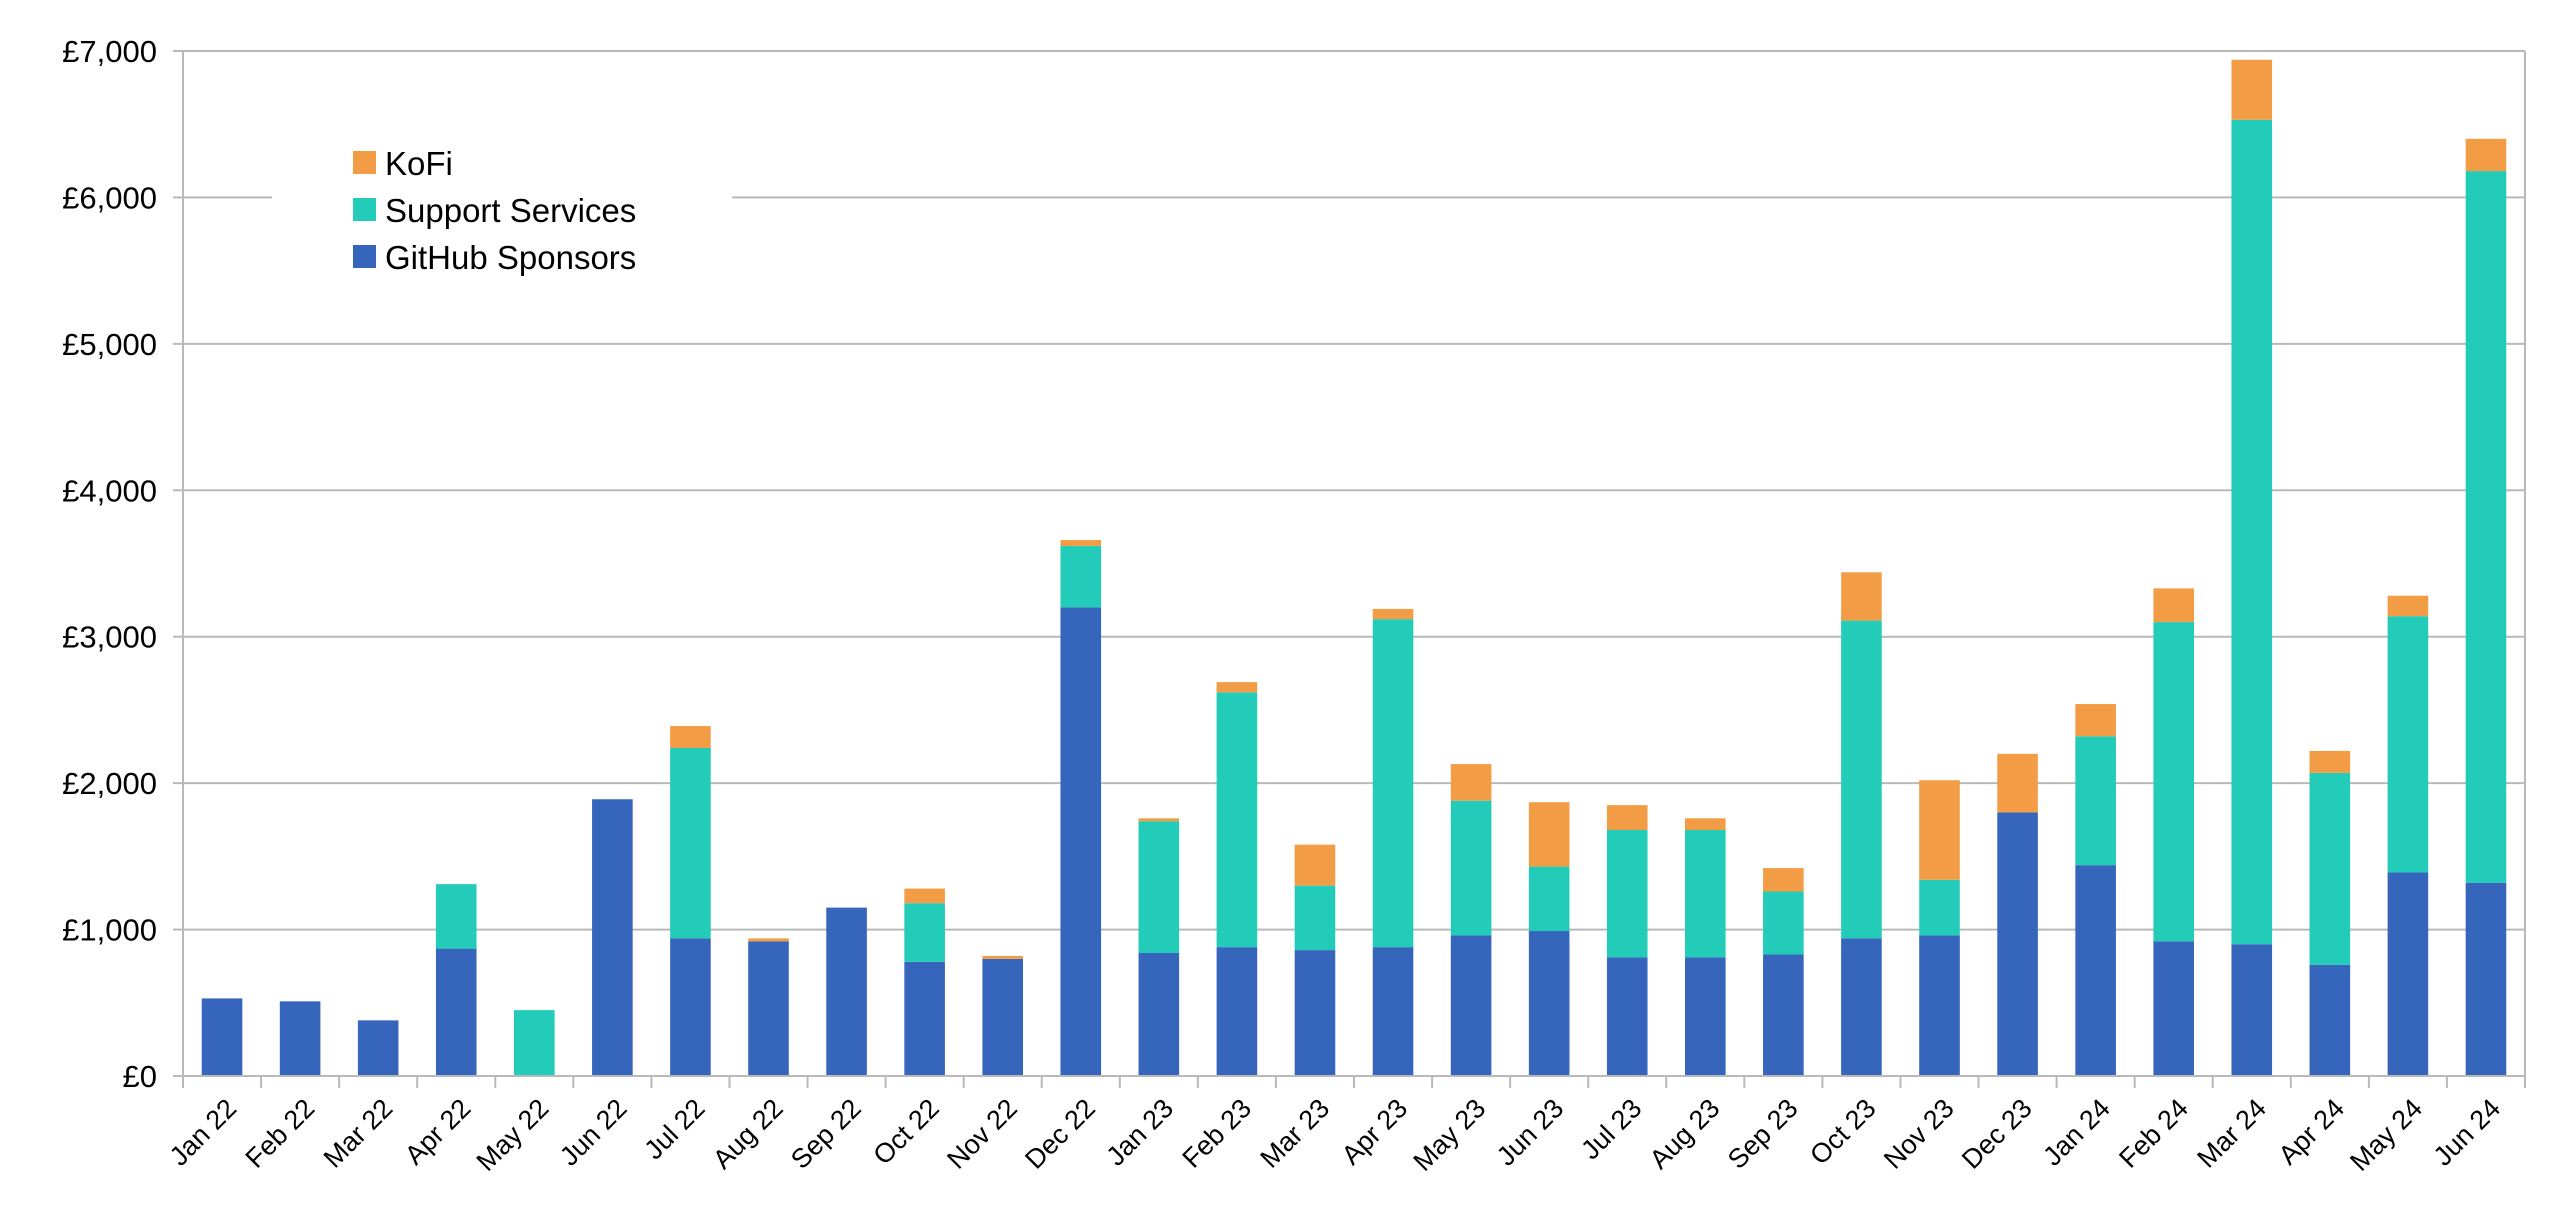 Image resolution: width=2555 pixels, height=1229 pixels. I want to click on x-tick-label: May 22, so click(513, 1135).